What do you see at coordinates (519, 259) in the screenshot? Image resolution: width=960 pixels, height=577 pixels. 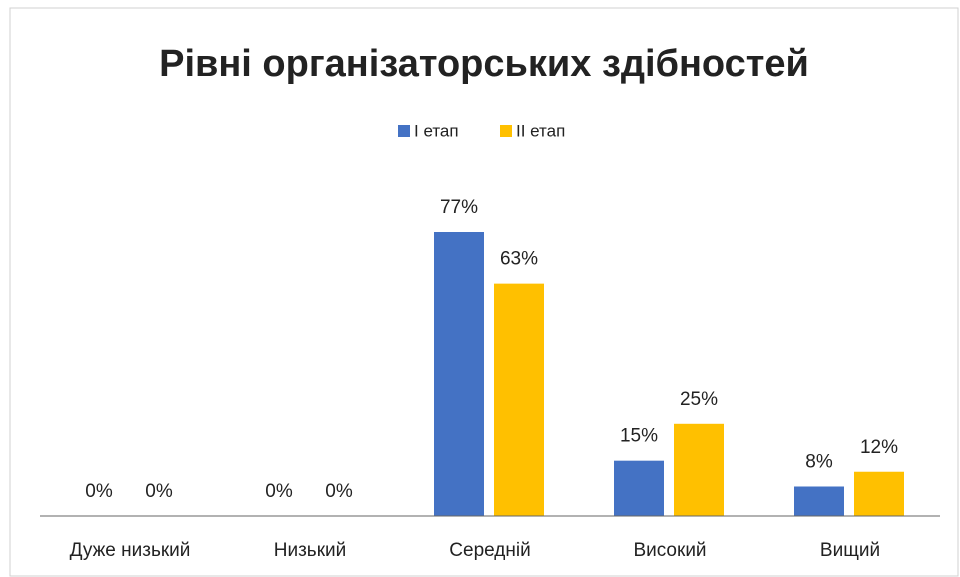 I see `data-label: 63%` at bounding box center [519, 259].